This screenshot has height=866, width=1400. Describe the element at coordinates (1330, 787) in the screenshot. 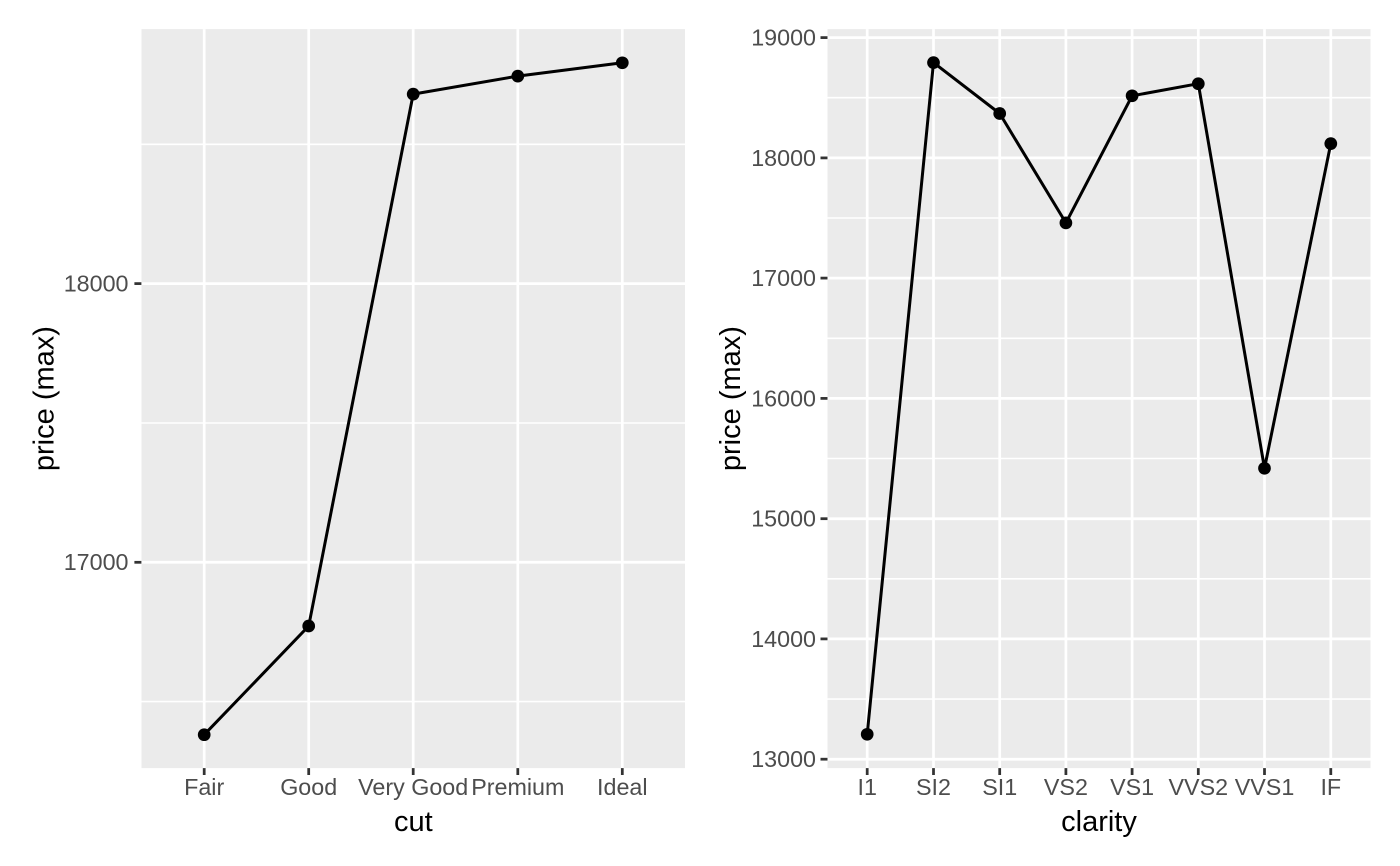

I see `svg-text: IF` at that location.